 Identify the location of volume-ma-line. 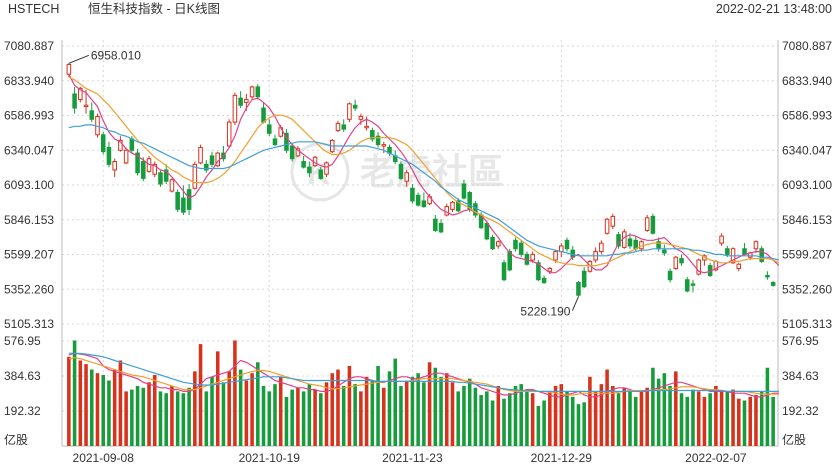
(423, 376).